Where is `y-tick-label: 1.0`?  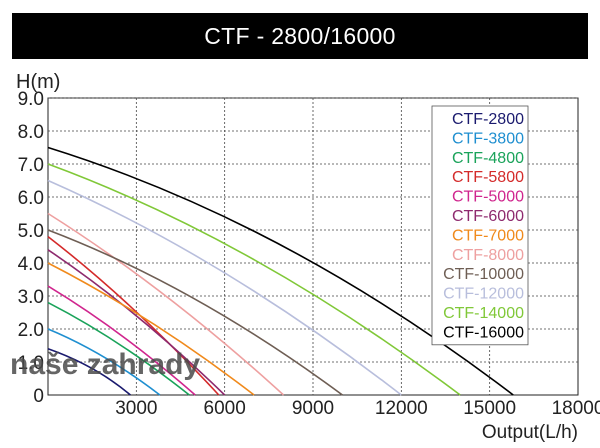 y-tick-label: 1.0 is located at coordinates (31, 363).